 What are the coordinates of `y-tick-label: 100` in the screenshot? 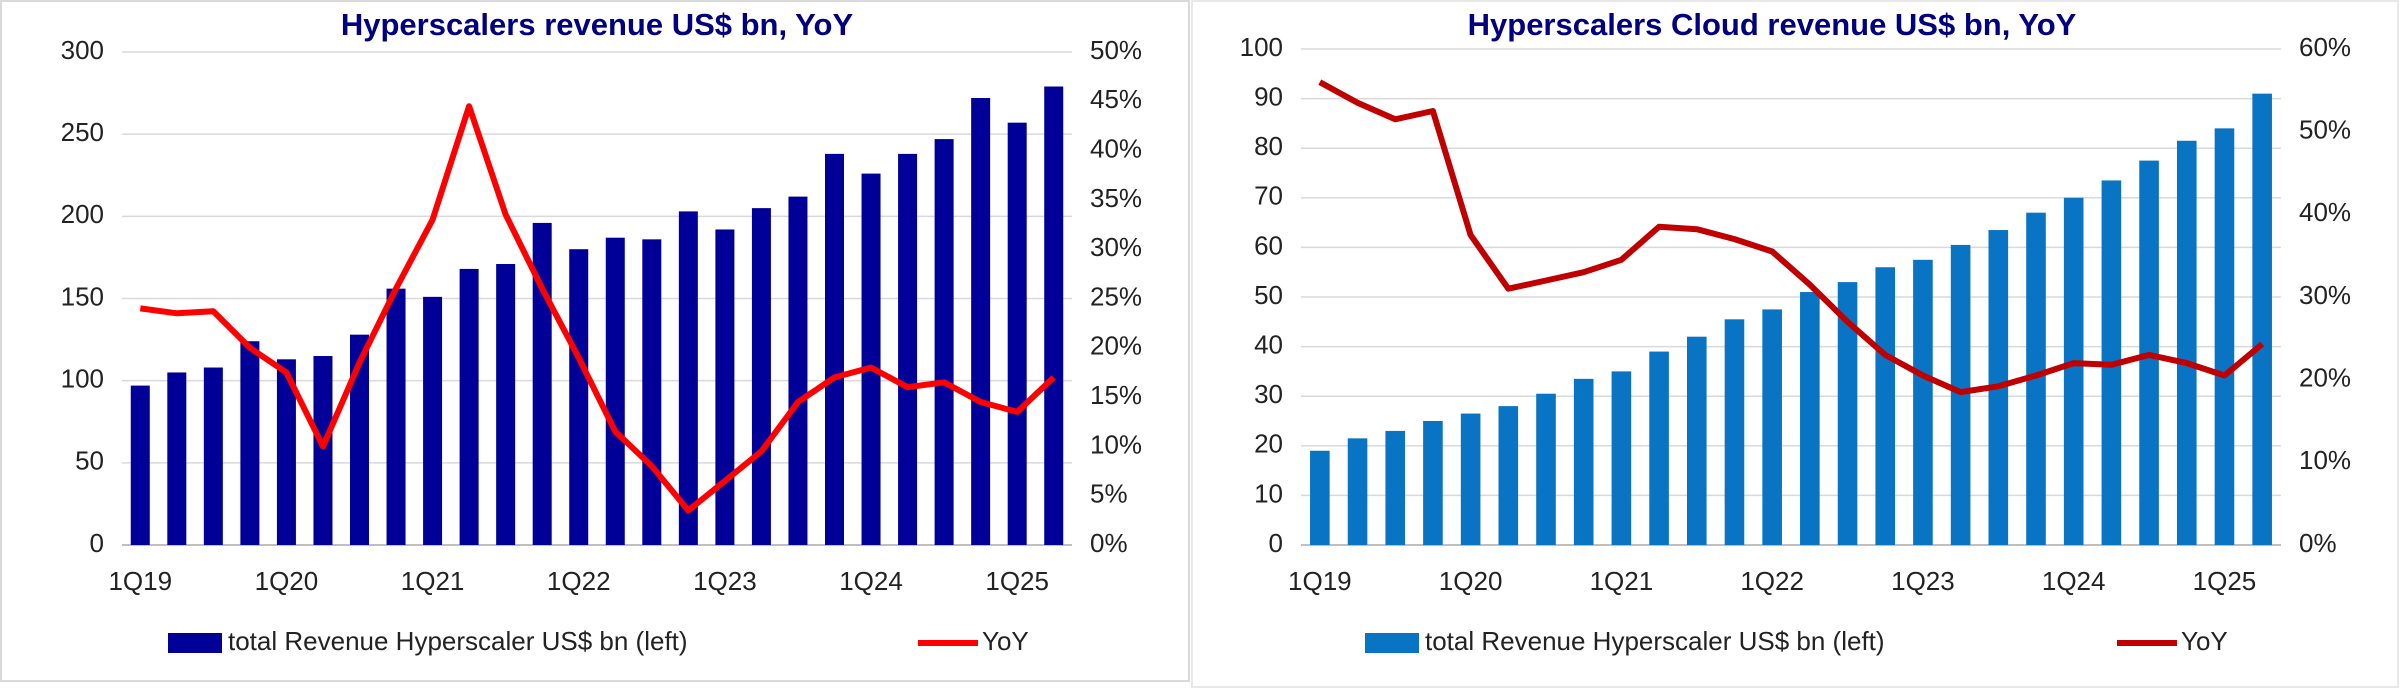 It's located at (82, 379).